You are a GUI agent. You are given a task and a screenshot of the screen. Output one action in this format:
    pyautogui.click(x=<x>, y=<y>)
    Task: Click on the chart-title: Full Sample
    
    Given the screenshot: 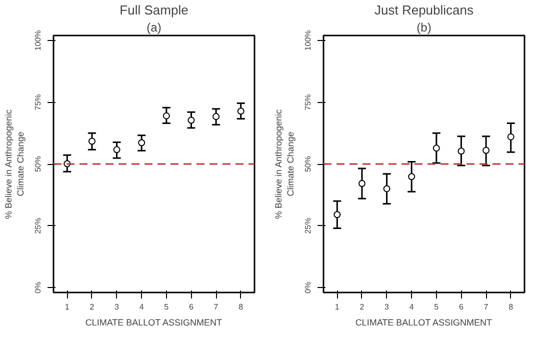 What is the action you would take?
    pyautogui.click(x=154, y=10)
    